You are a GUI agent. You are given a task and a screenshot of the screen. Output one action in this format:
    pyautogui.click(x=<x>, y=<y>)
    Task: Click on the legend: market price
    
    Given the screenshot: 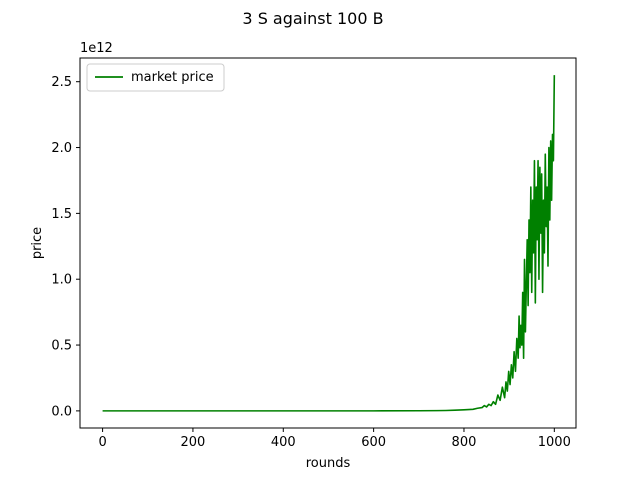 What is the action you would take?
    pyautogui.click(x=155, y=77)
    